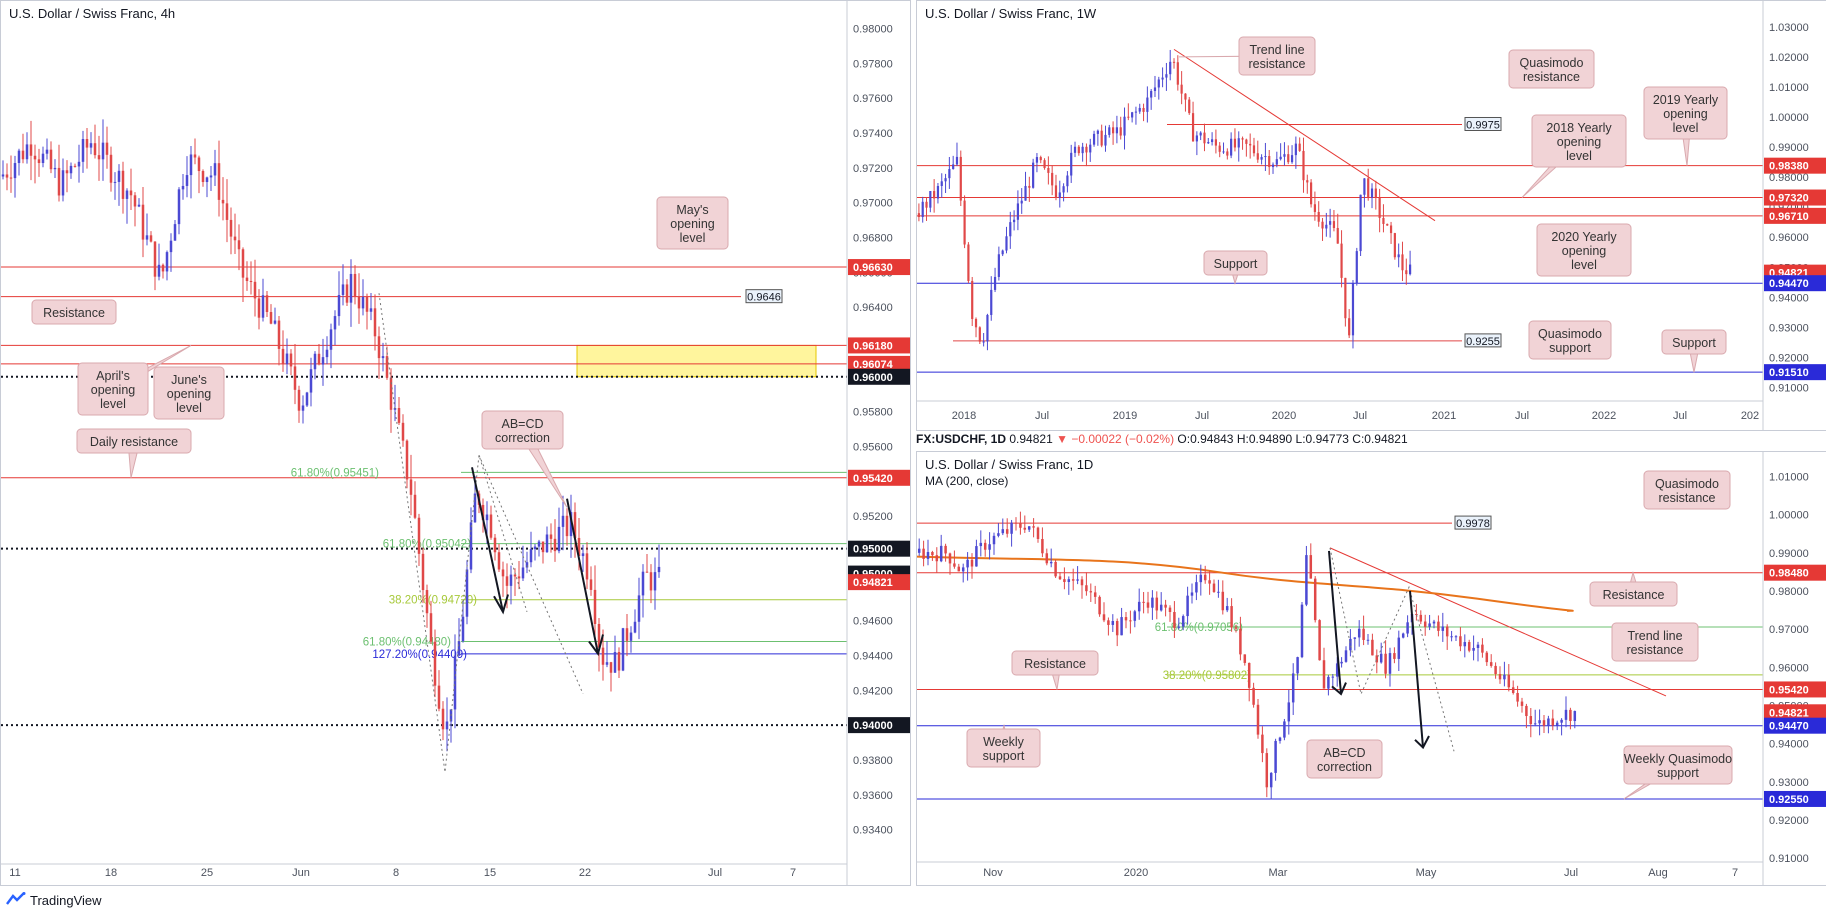  Describe the element at coordinates (1322, 439) in the screenshot. I see `low-value: L:0.94773` at that location.